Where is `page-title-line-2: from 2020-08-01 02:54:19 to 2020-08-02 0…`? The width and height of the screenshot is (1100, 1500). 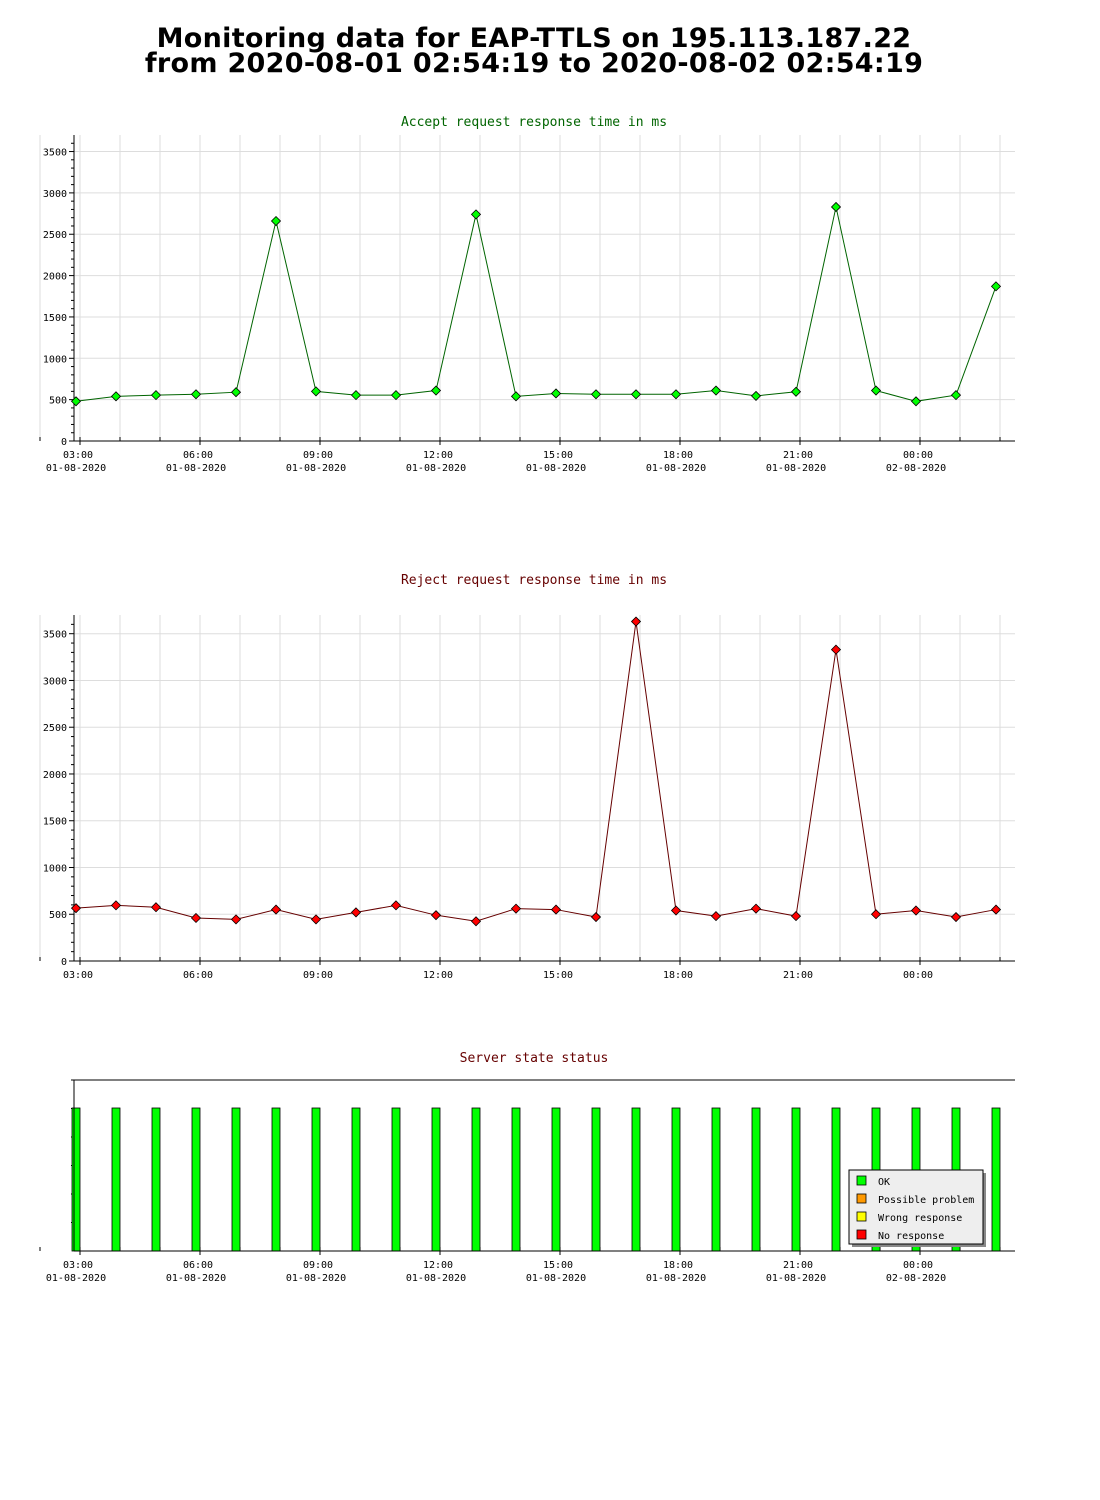 page-title-line-2: from 2020-08-01 02:54:19 to 2020-08-02 0… is located at coordinates (534, 63).